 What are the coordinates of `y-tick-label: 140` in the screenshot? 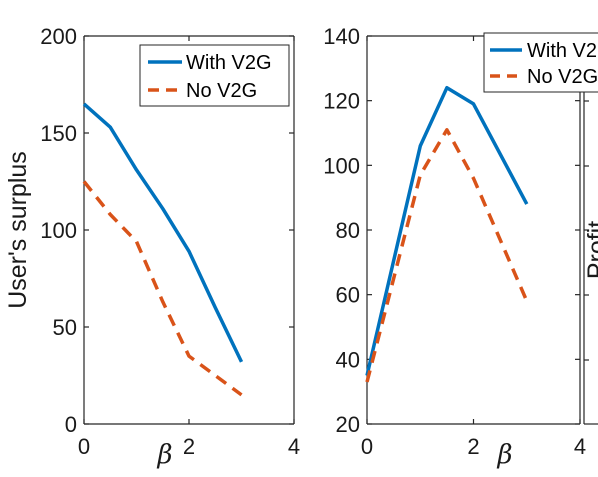 It's located at (341, 36).